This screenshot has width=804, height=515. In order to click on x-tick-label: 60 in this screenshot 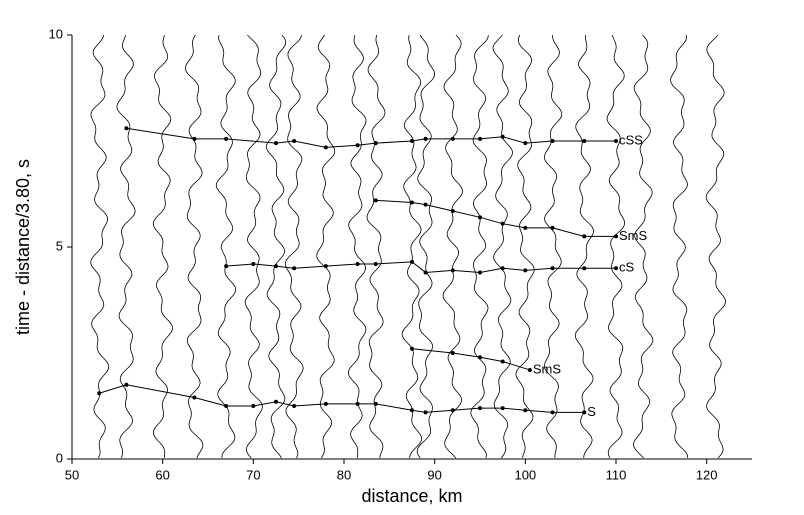, I will do `click(162, 474)`.